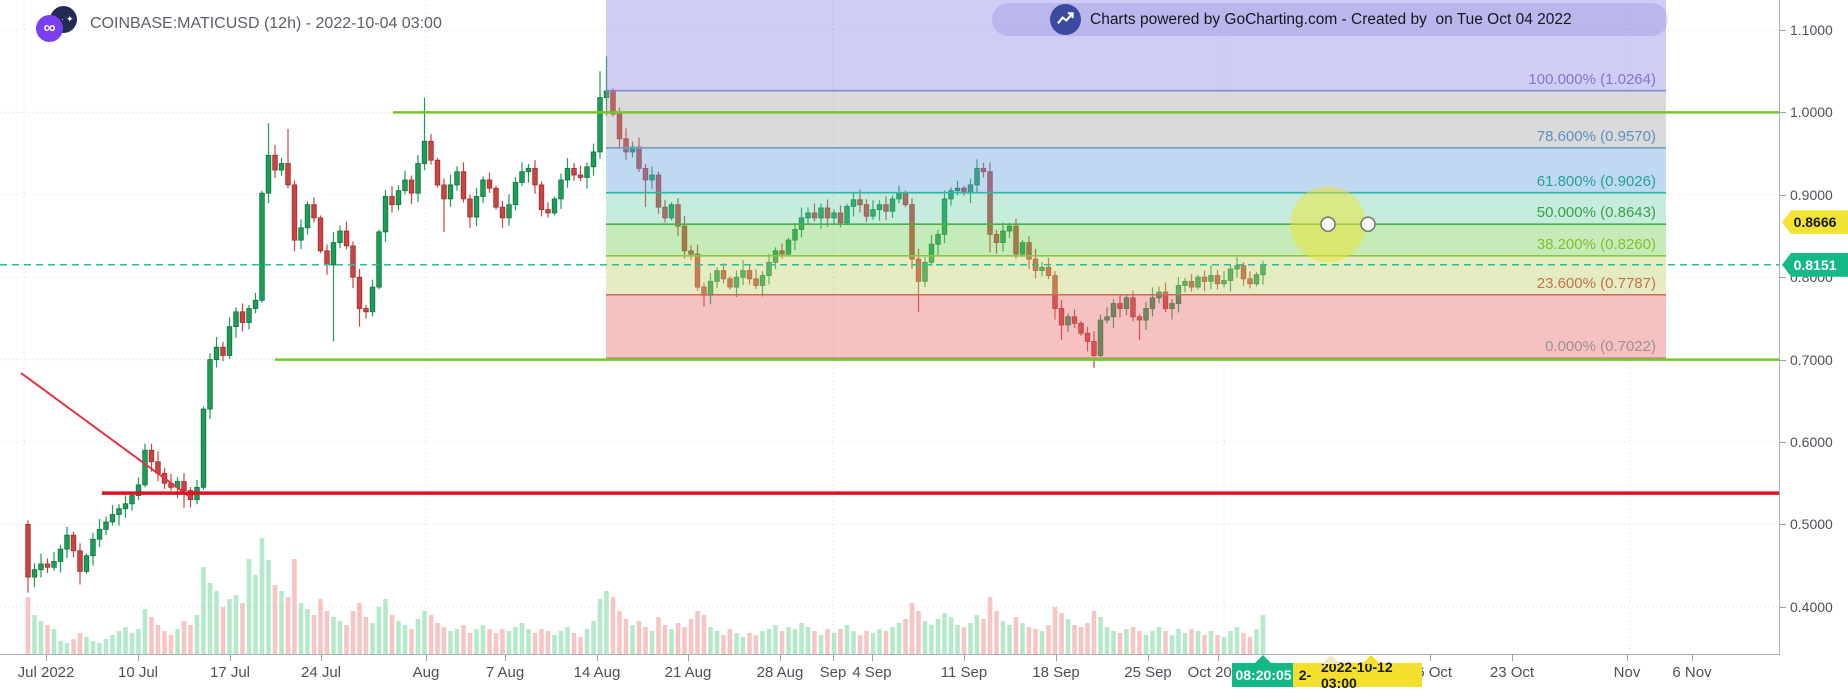 The width and height of the screenshot is (1848, 698). I want to click on time-axis-label: 4 Sep, so click(872, 672).